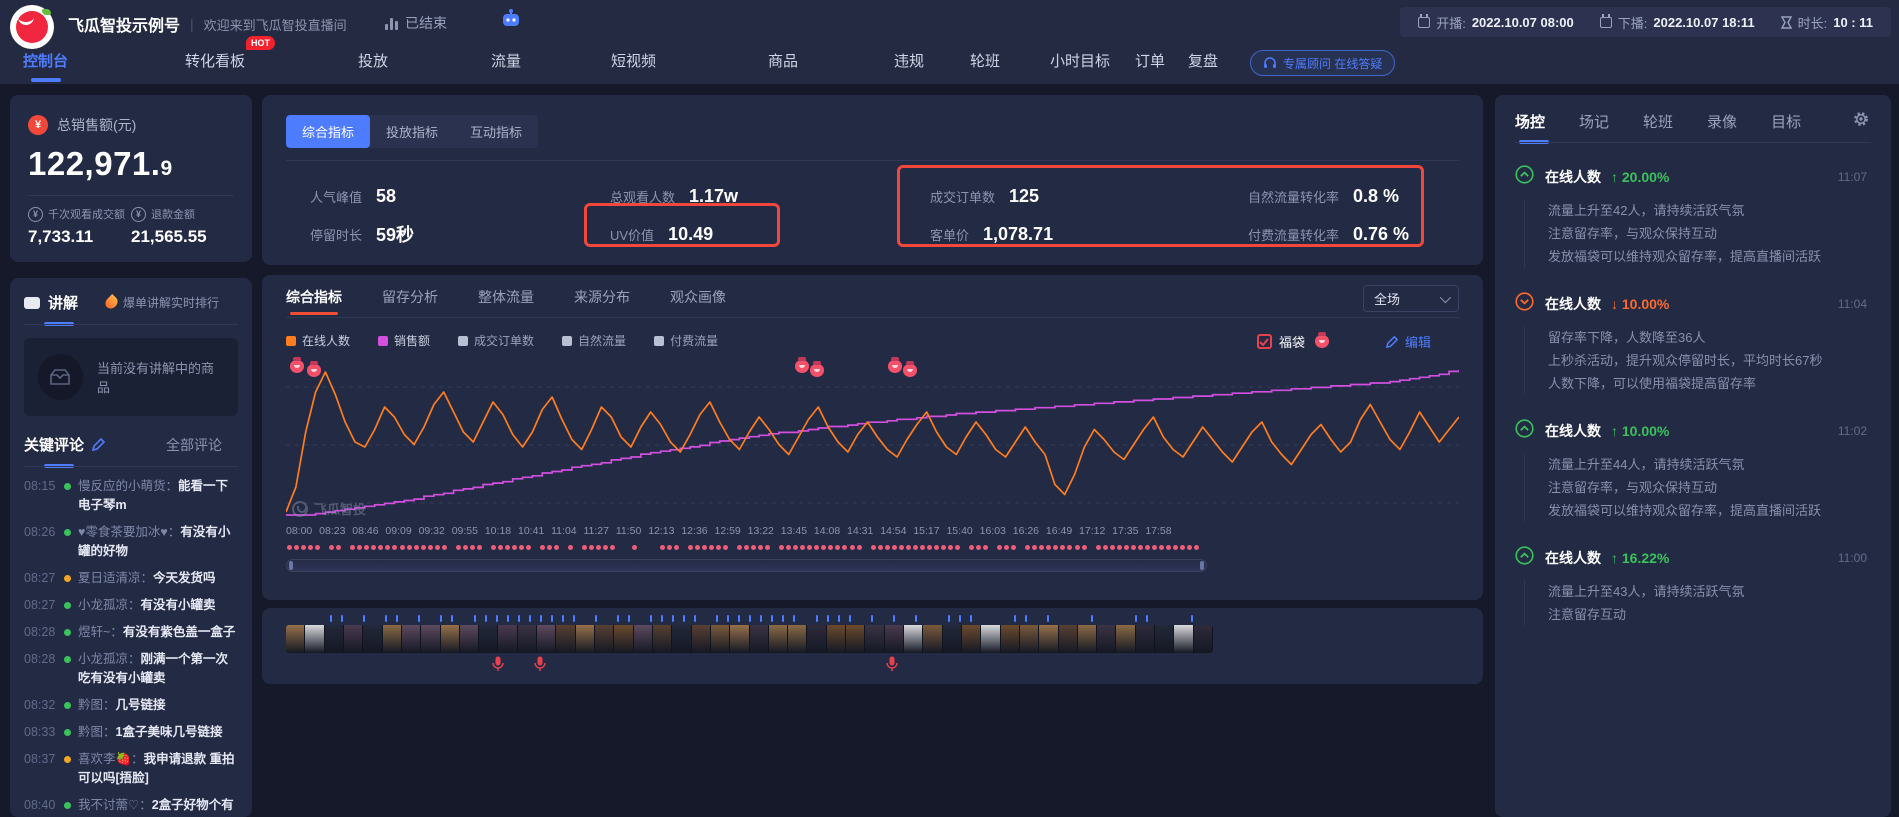 The width and height of the screenshot is (1899, 817). What do you see at coordinates (1658, 122) in the screenshot?
I see `control-tab-3: 轮班` at bounding box center [1658, 122].